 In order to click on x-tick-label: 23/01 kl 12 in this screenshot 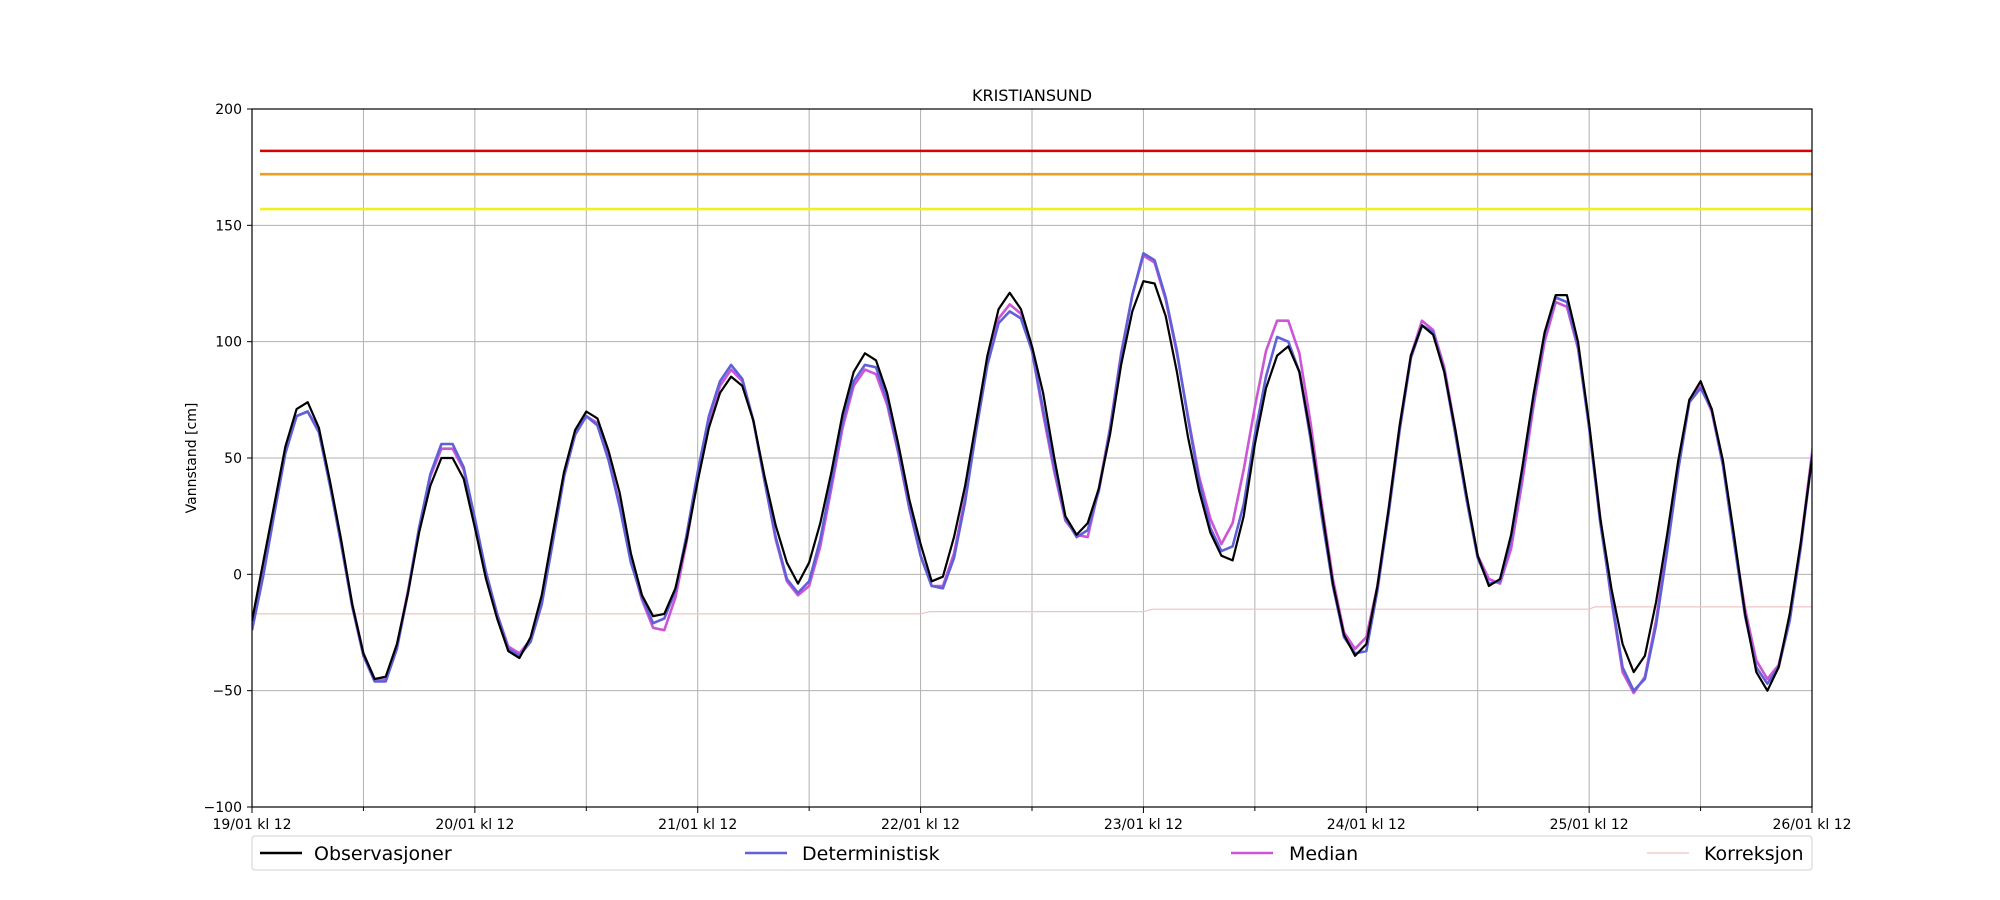, I will do `click(1143, 825)`.